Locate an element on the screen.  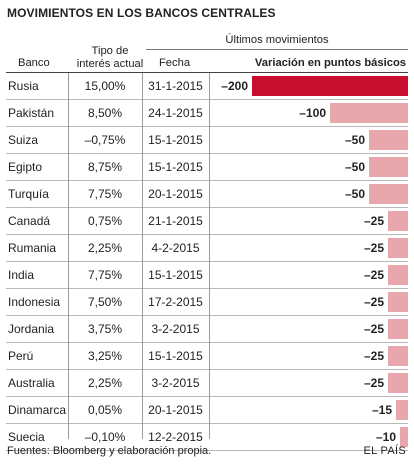
country-name: Suiza is located at coordinates (23, 140).